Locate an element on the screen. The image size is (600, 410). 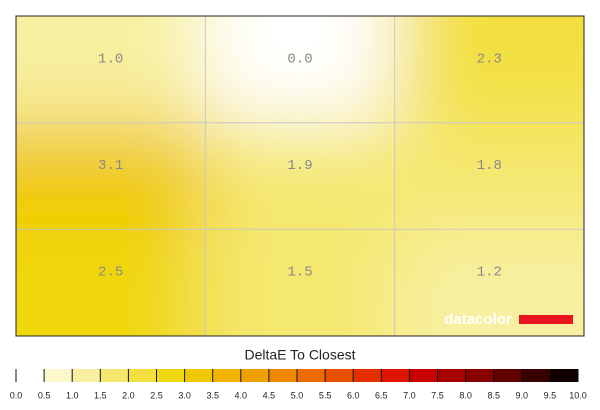
colorbar-title: DeltaE To Closest is located at coordinates (299, 355).